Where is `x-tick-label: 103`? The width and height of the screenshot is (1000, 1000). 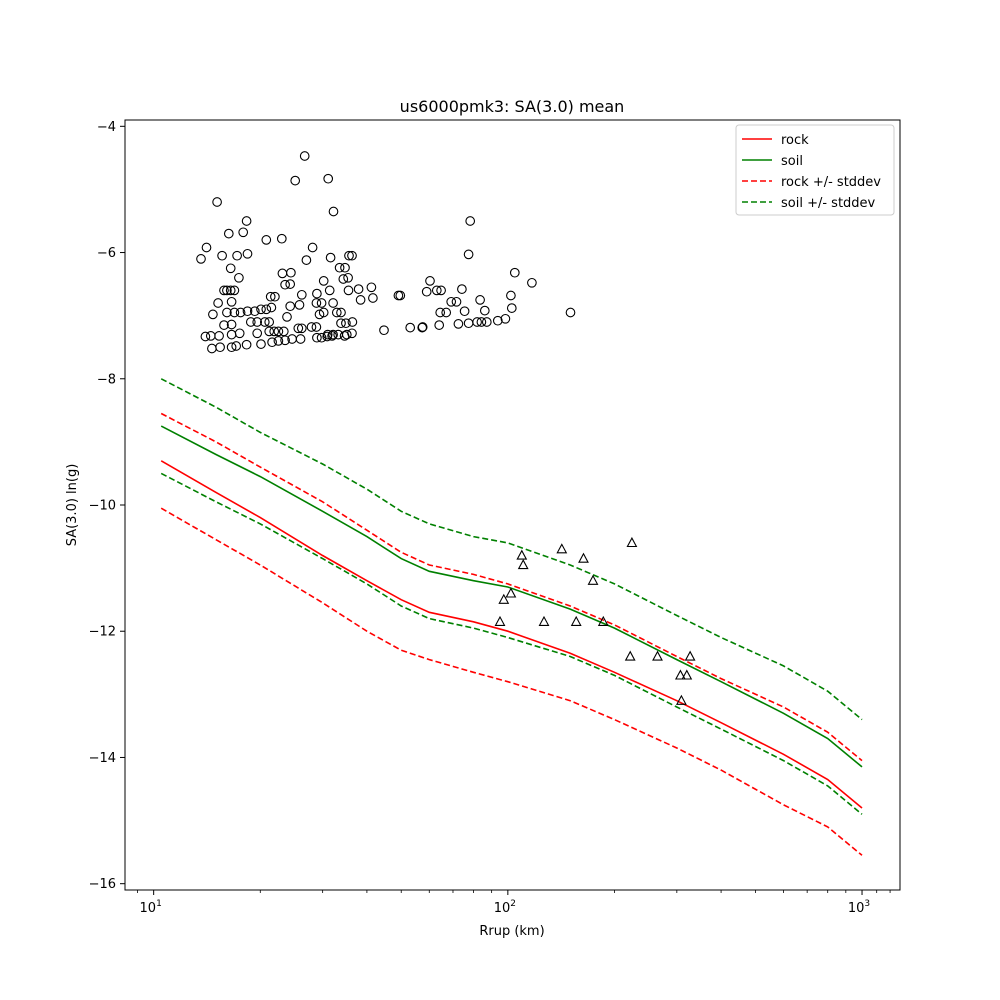 x-tick-label: 103 is located at coordinates (859, 907).